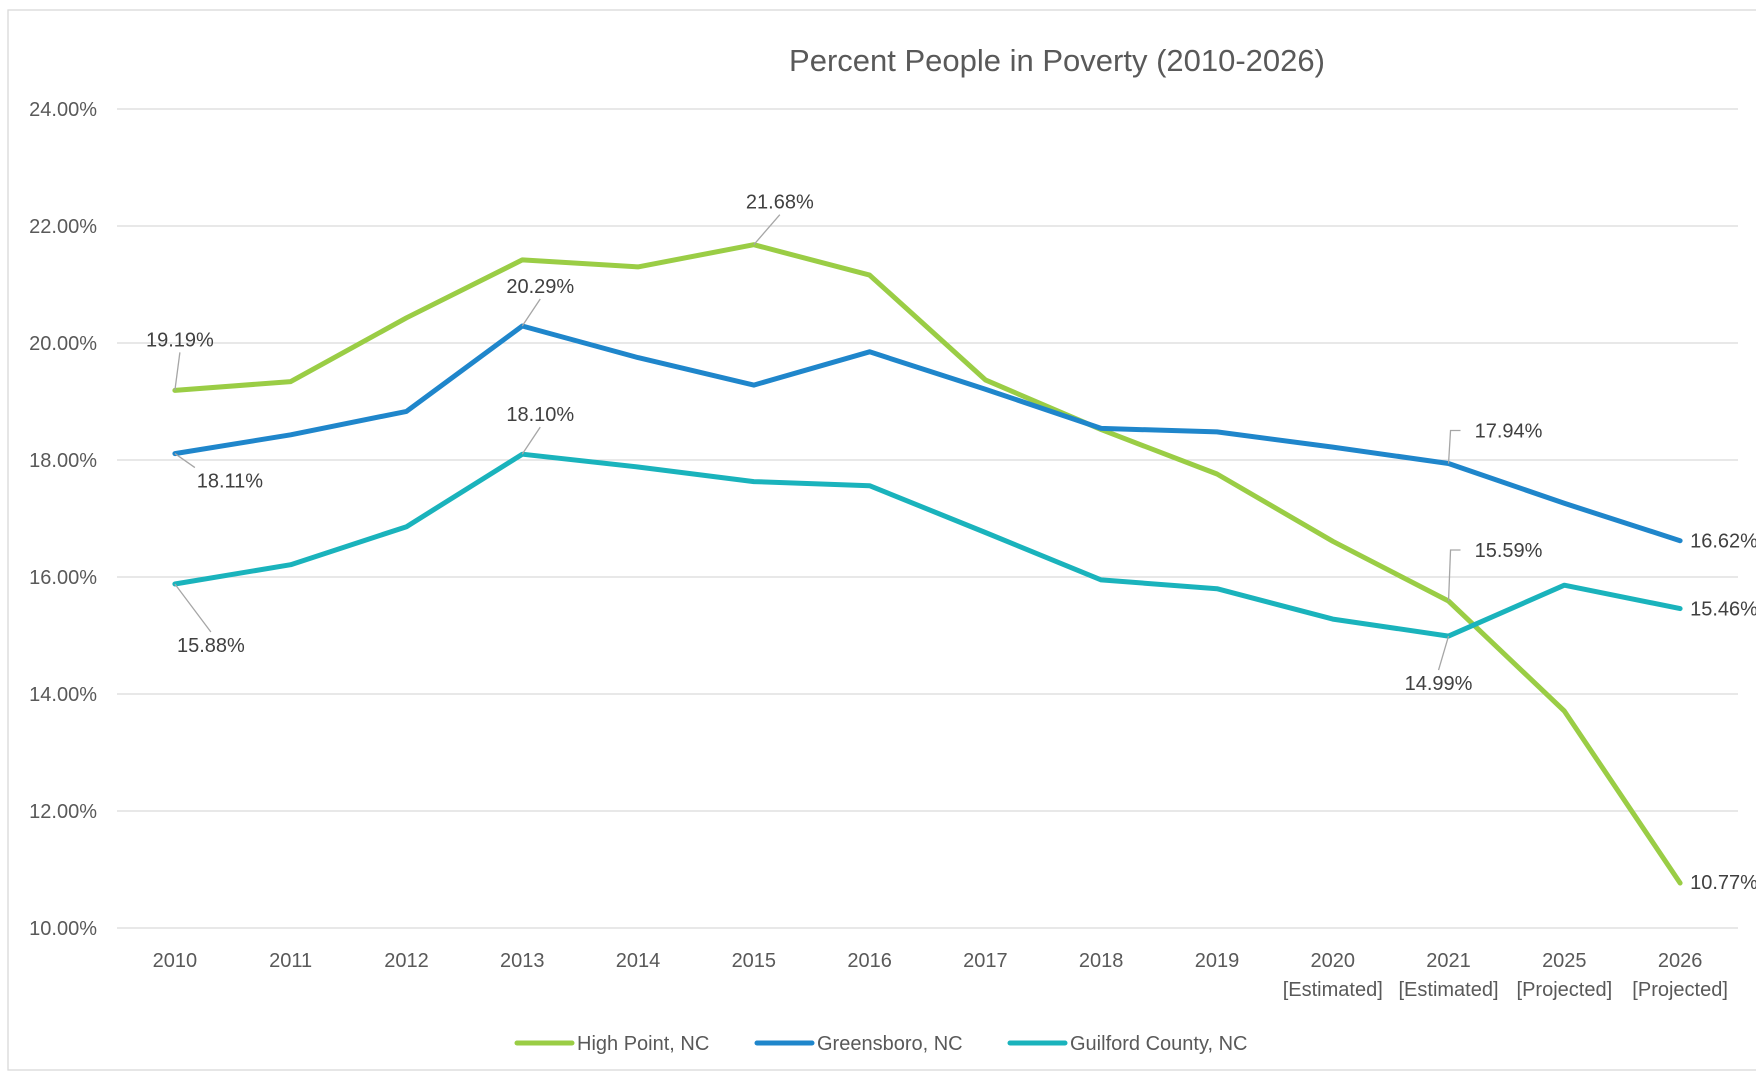 The width and height of the screenshot is (1756, 1076). What do you see at coordinates (1564, 961) in the screenshot?
I see `x-tick-label: 2025` at bounding box center [1564, 961].